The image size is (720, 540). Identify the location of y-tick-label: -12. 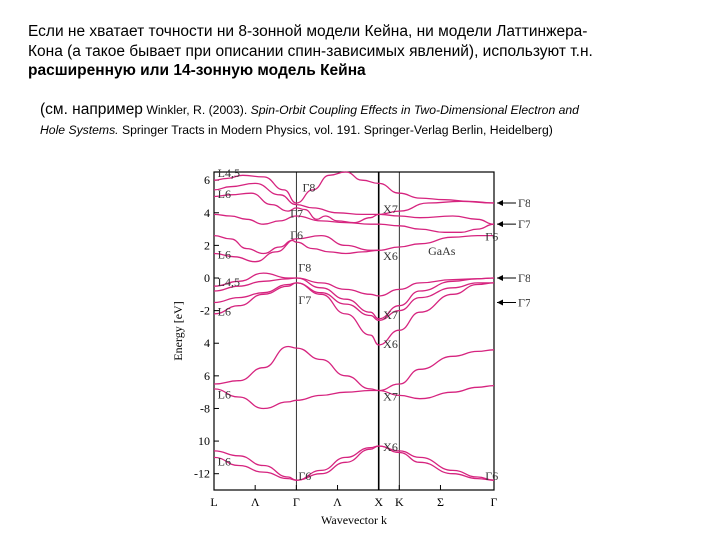
(202, 474).